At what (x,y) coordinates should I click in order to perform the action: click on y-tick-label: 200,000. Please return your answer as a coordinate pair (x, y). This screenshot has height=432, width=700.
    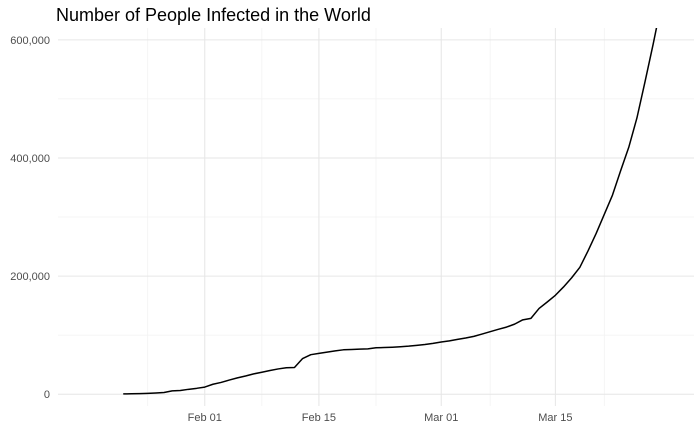
    Looking at the image, I should click on (30, 277).